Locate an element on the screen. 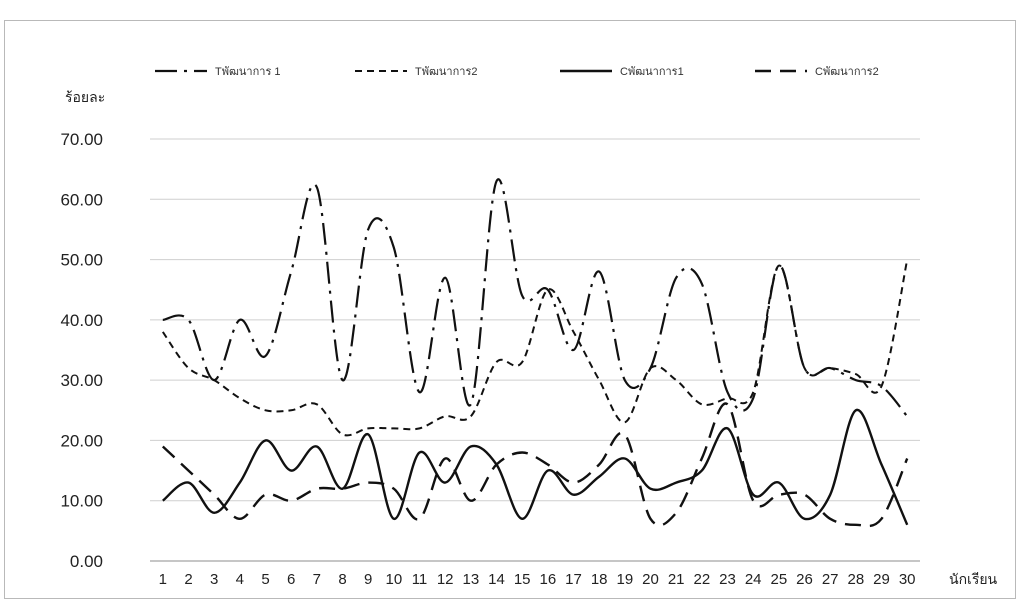 The width and height of the screenshot is (1023, 603). y-tick-label: 70.00 is located at coordinates (81, 139).